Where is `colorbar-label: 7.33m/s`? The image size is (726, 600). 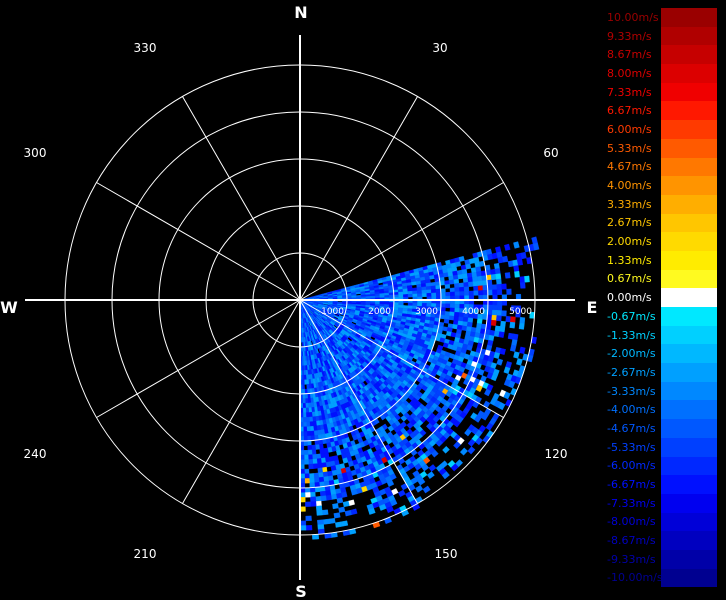
colorbar-label: 7.33m/s is located at coordinates (629, 92).